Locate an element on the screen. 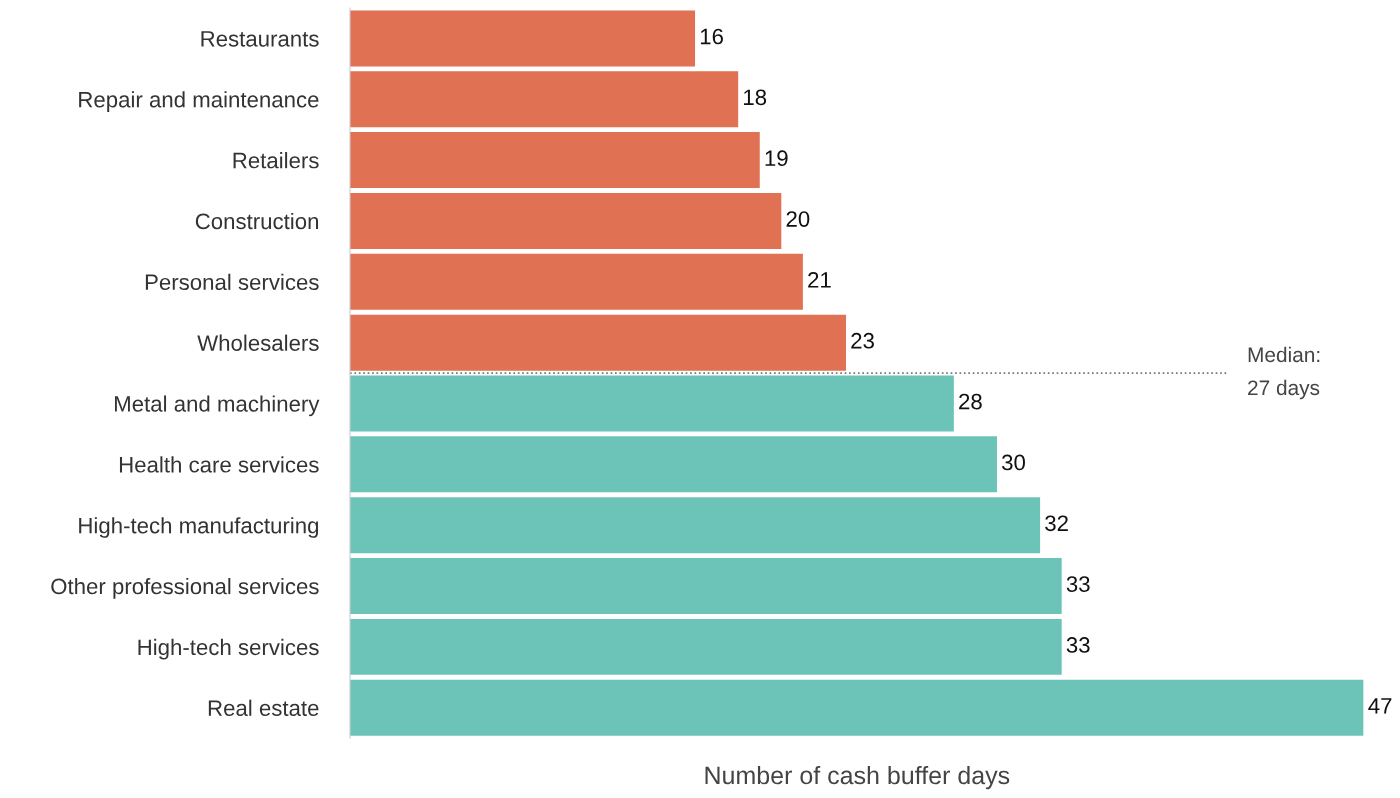 The image size is (1400, 798). data-label: 19 is located at coordinates (776, 158).